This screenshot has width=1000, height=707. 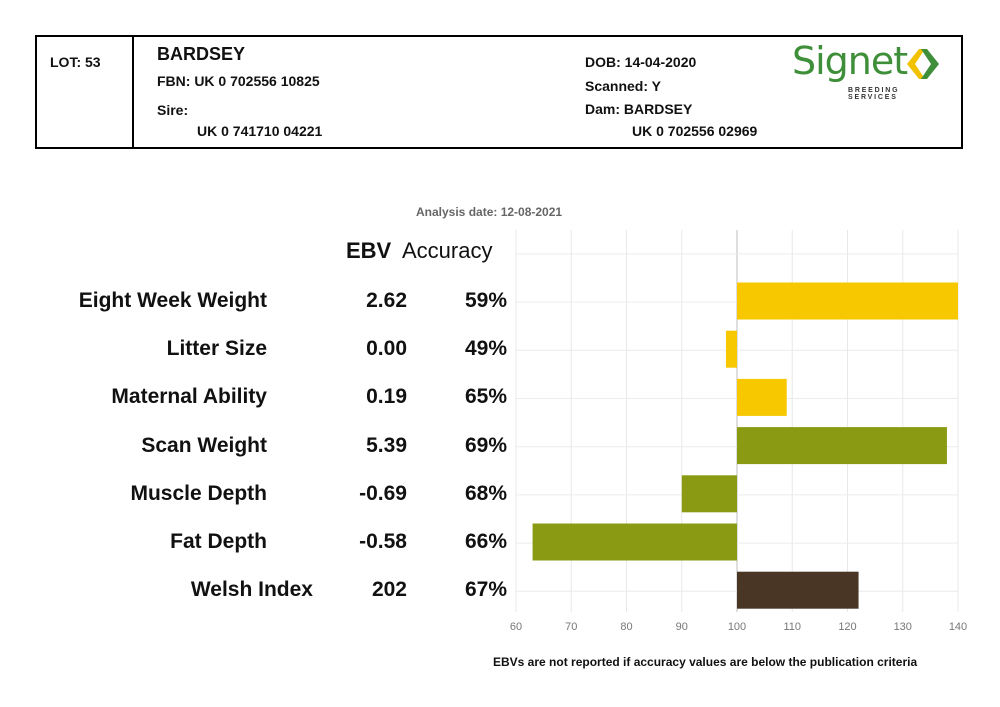 I want to click on trait-label: Welsh Index, so click(x=251, y=590).